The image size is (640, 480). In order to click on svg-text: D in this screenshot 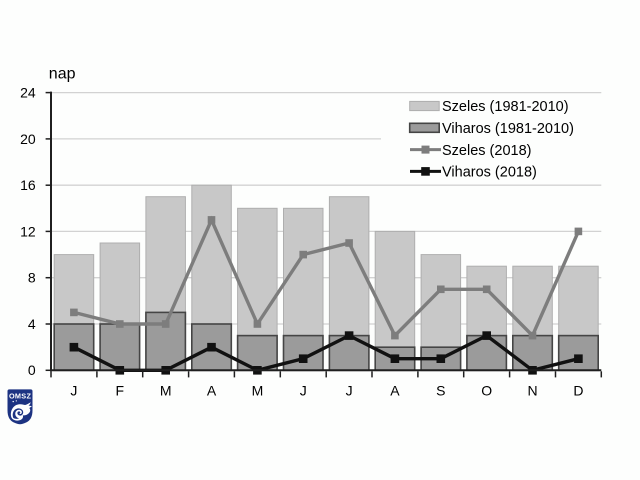, I will do `click(578, 391)`.